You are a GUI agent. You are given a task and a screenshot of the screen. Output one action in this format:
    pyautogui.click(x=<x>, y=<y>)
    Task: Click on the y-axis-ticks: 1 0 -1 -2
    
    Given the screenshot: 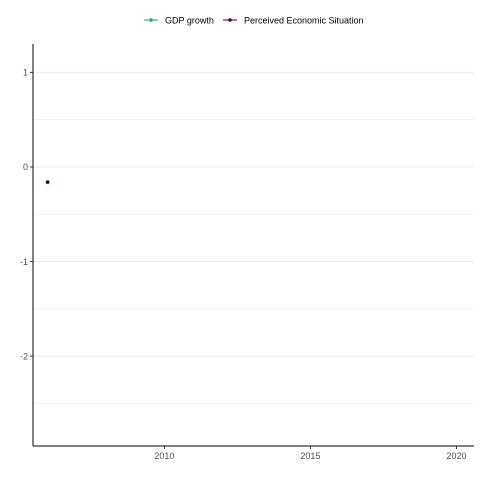 What is the action you would take?
    pyautogui.click(x=26, y=214)
    